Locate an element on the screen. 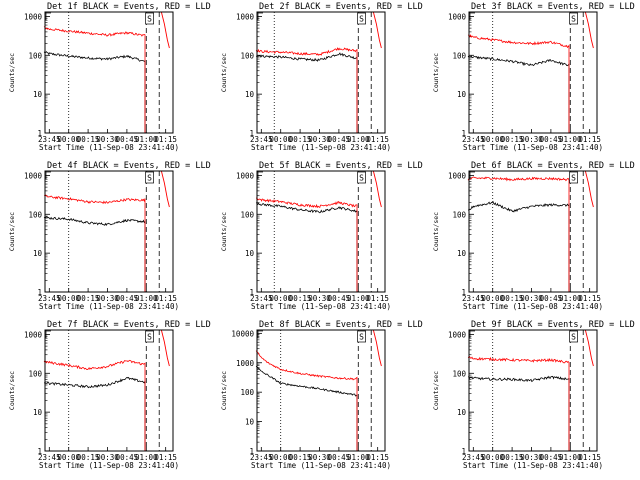 The image size is (640, 480). panel-title: Det 9f BLACK = Events, RED = LLD is located at coordinates (553, 325).